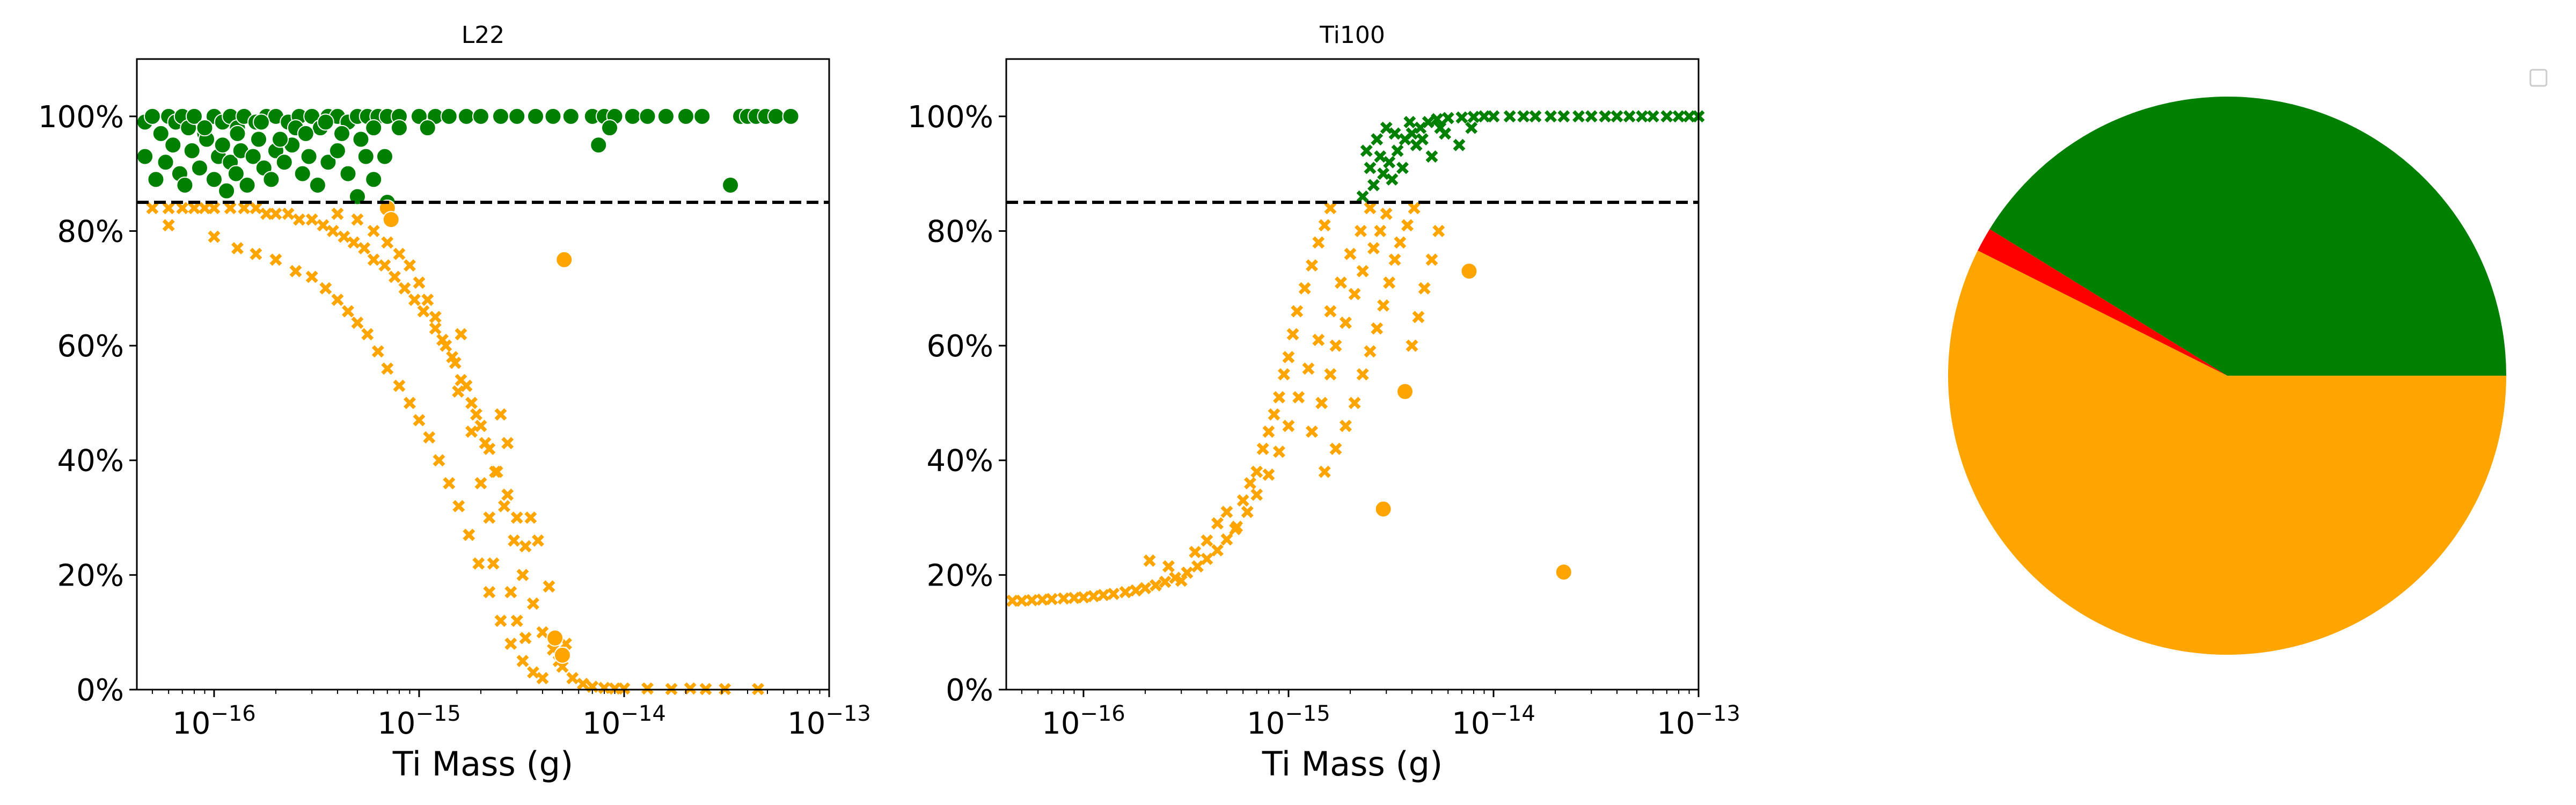  What do you see at coordinates (1352, 35) in the screenshot?
I see `panel-title-ti100: Ti100` at bounding box center [1352, 35].